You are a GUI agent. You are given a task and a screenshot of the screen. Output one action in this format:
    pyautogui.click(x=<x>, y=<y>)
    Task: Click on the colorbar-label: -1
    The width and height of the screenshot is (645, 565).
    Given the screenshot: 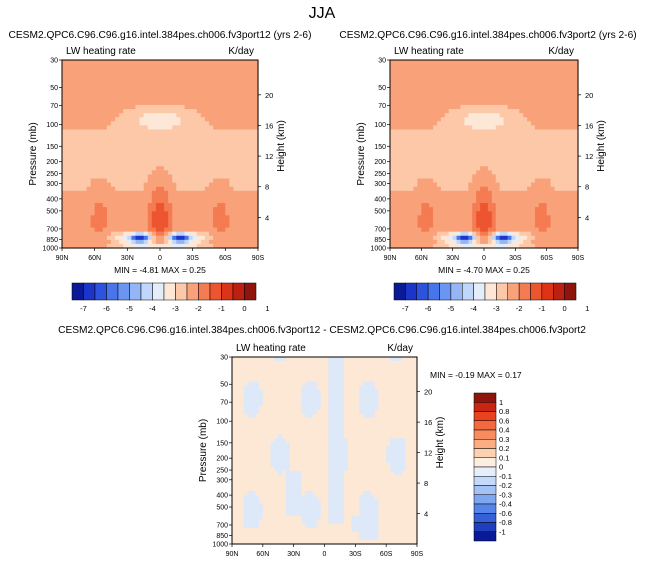 What is the action you would take?
    pyautogui.click(x=221, y=308)
    